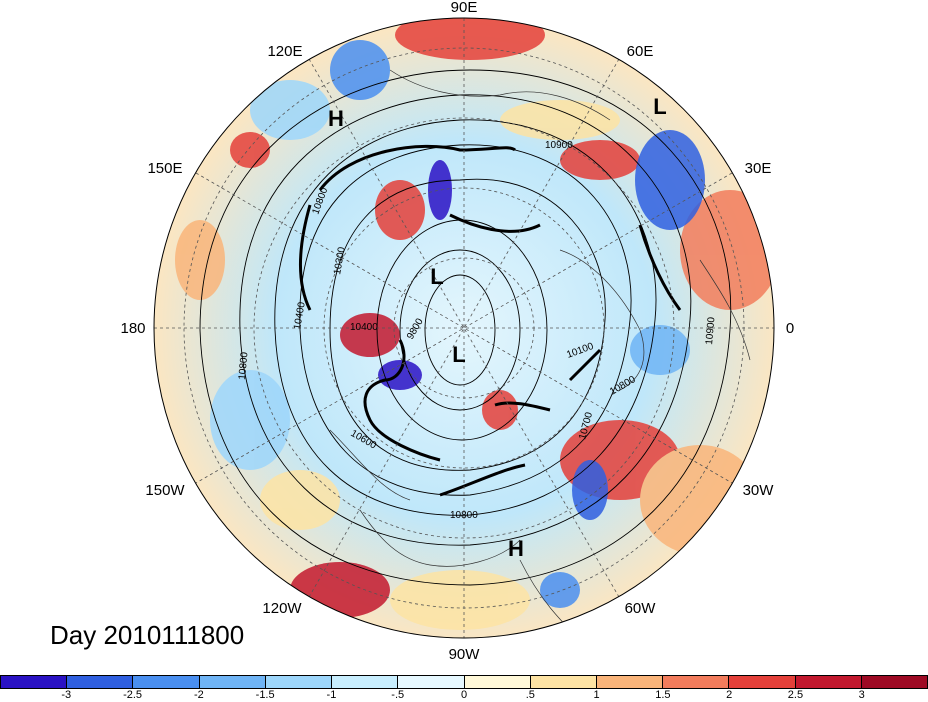 The width and height of the screenshot is (928, 702). I want to click on colorbar-tick-label: -2.5, so click(133, 695).